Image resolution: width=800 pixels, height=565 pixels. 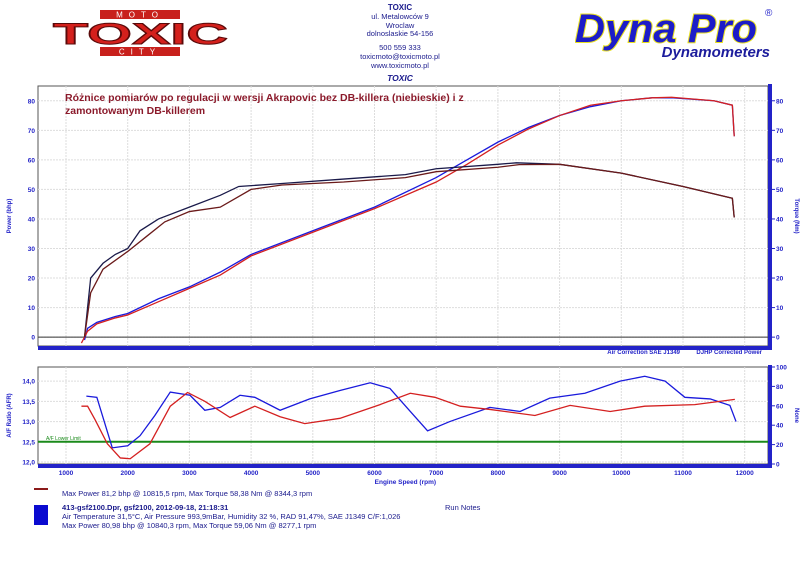 What do you see at coordinates (436, 473) in the screenshot?
I see `x-tick-label: 7000` at bounding box center [436, 473].